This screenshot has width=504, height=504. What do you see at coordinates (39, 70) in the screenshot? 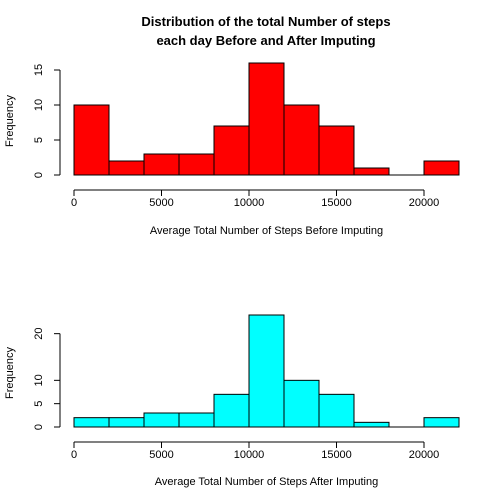
I see `y-tick-label: 15` at bounding box center [39, 70].